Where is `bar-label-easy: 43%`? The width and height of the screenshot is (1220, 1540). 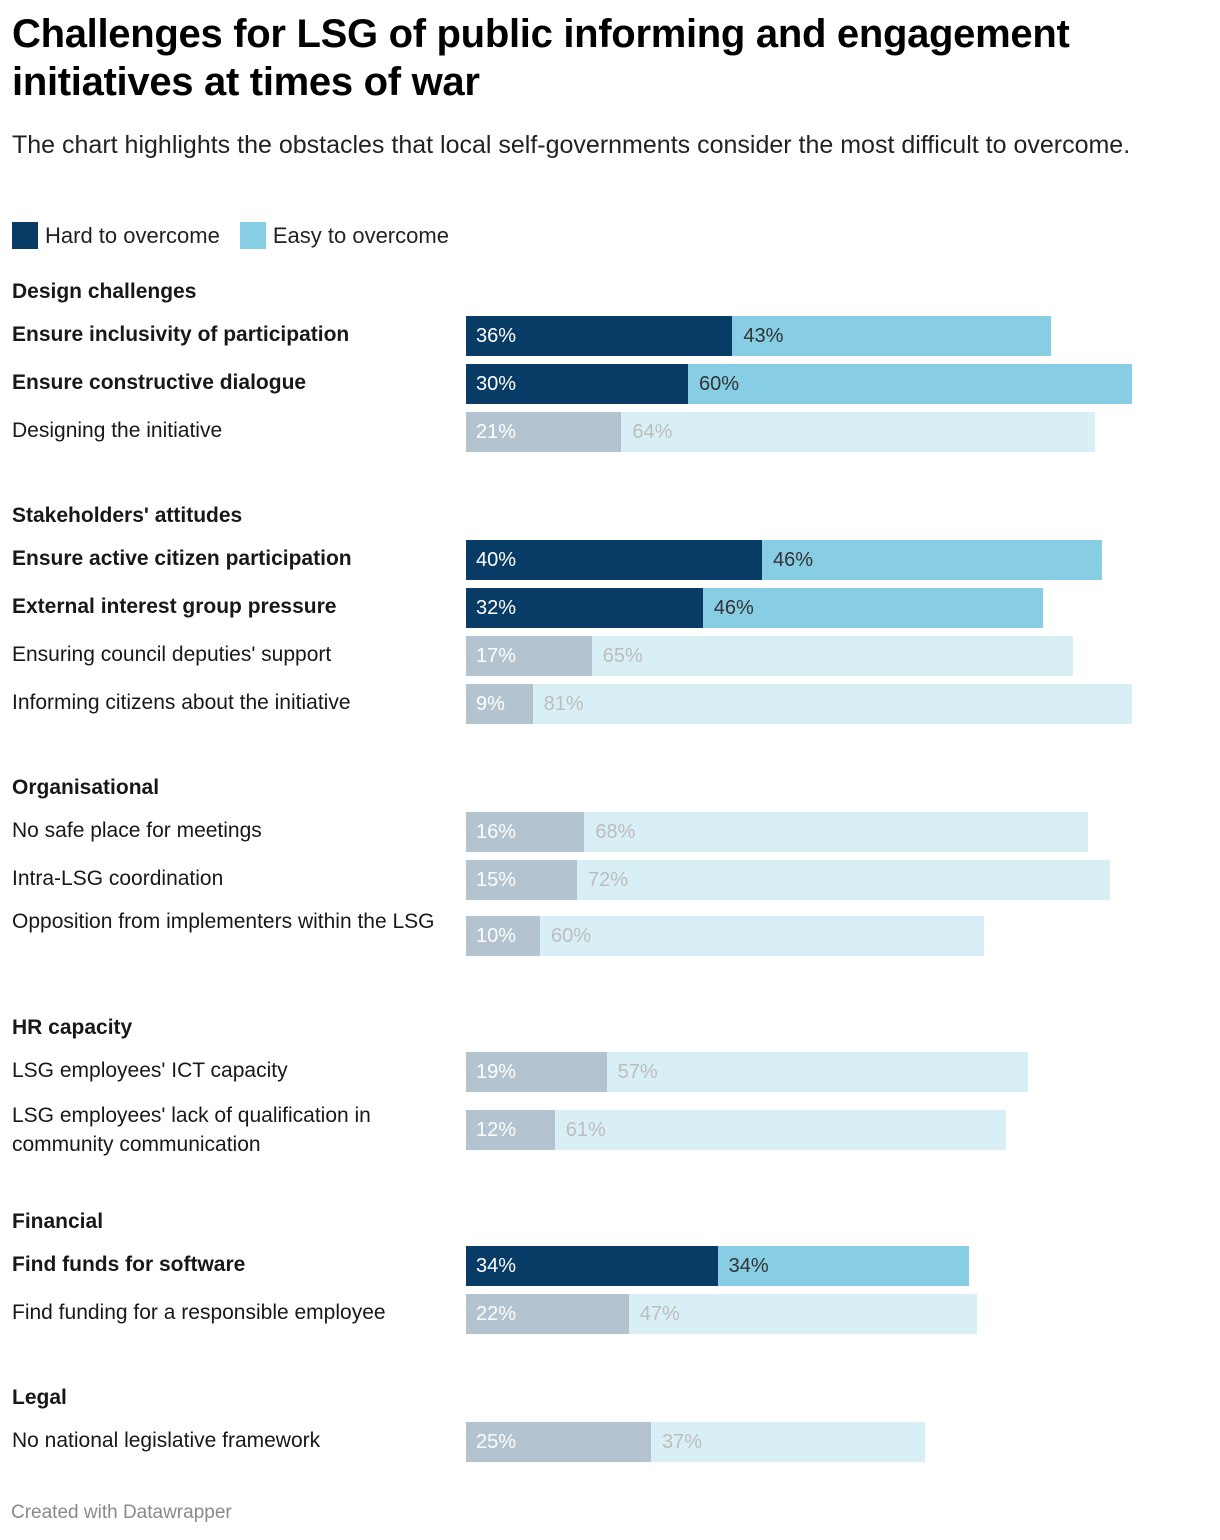
bar-label-easy: 43% is located at coordinates (763, 336).